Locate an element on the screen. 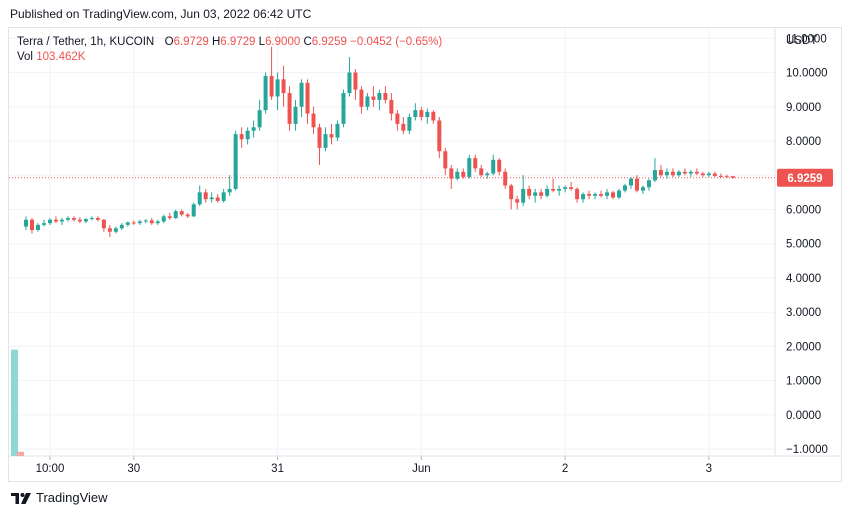 Image resolution: width=851 pixels, height=518 pixels. volume-label: Vol is located at coordinates (25, 57).